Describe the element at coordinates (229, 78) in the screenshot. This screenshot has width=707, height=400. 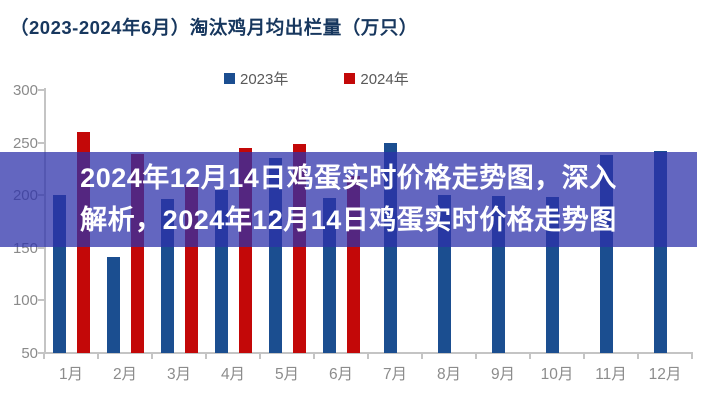
I see `legend-swatch-2023-icon` at that location.